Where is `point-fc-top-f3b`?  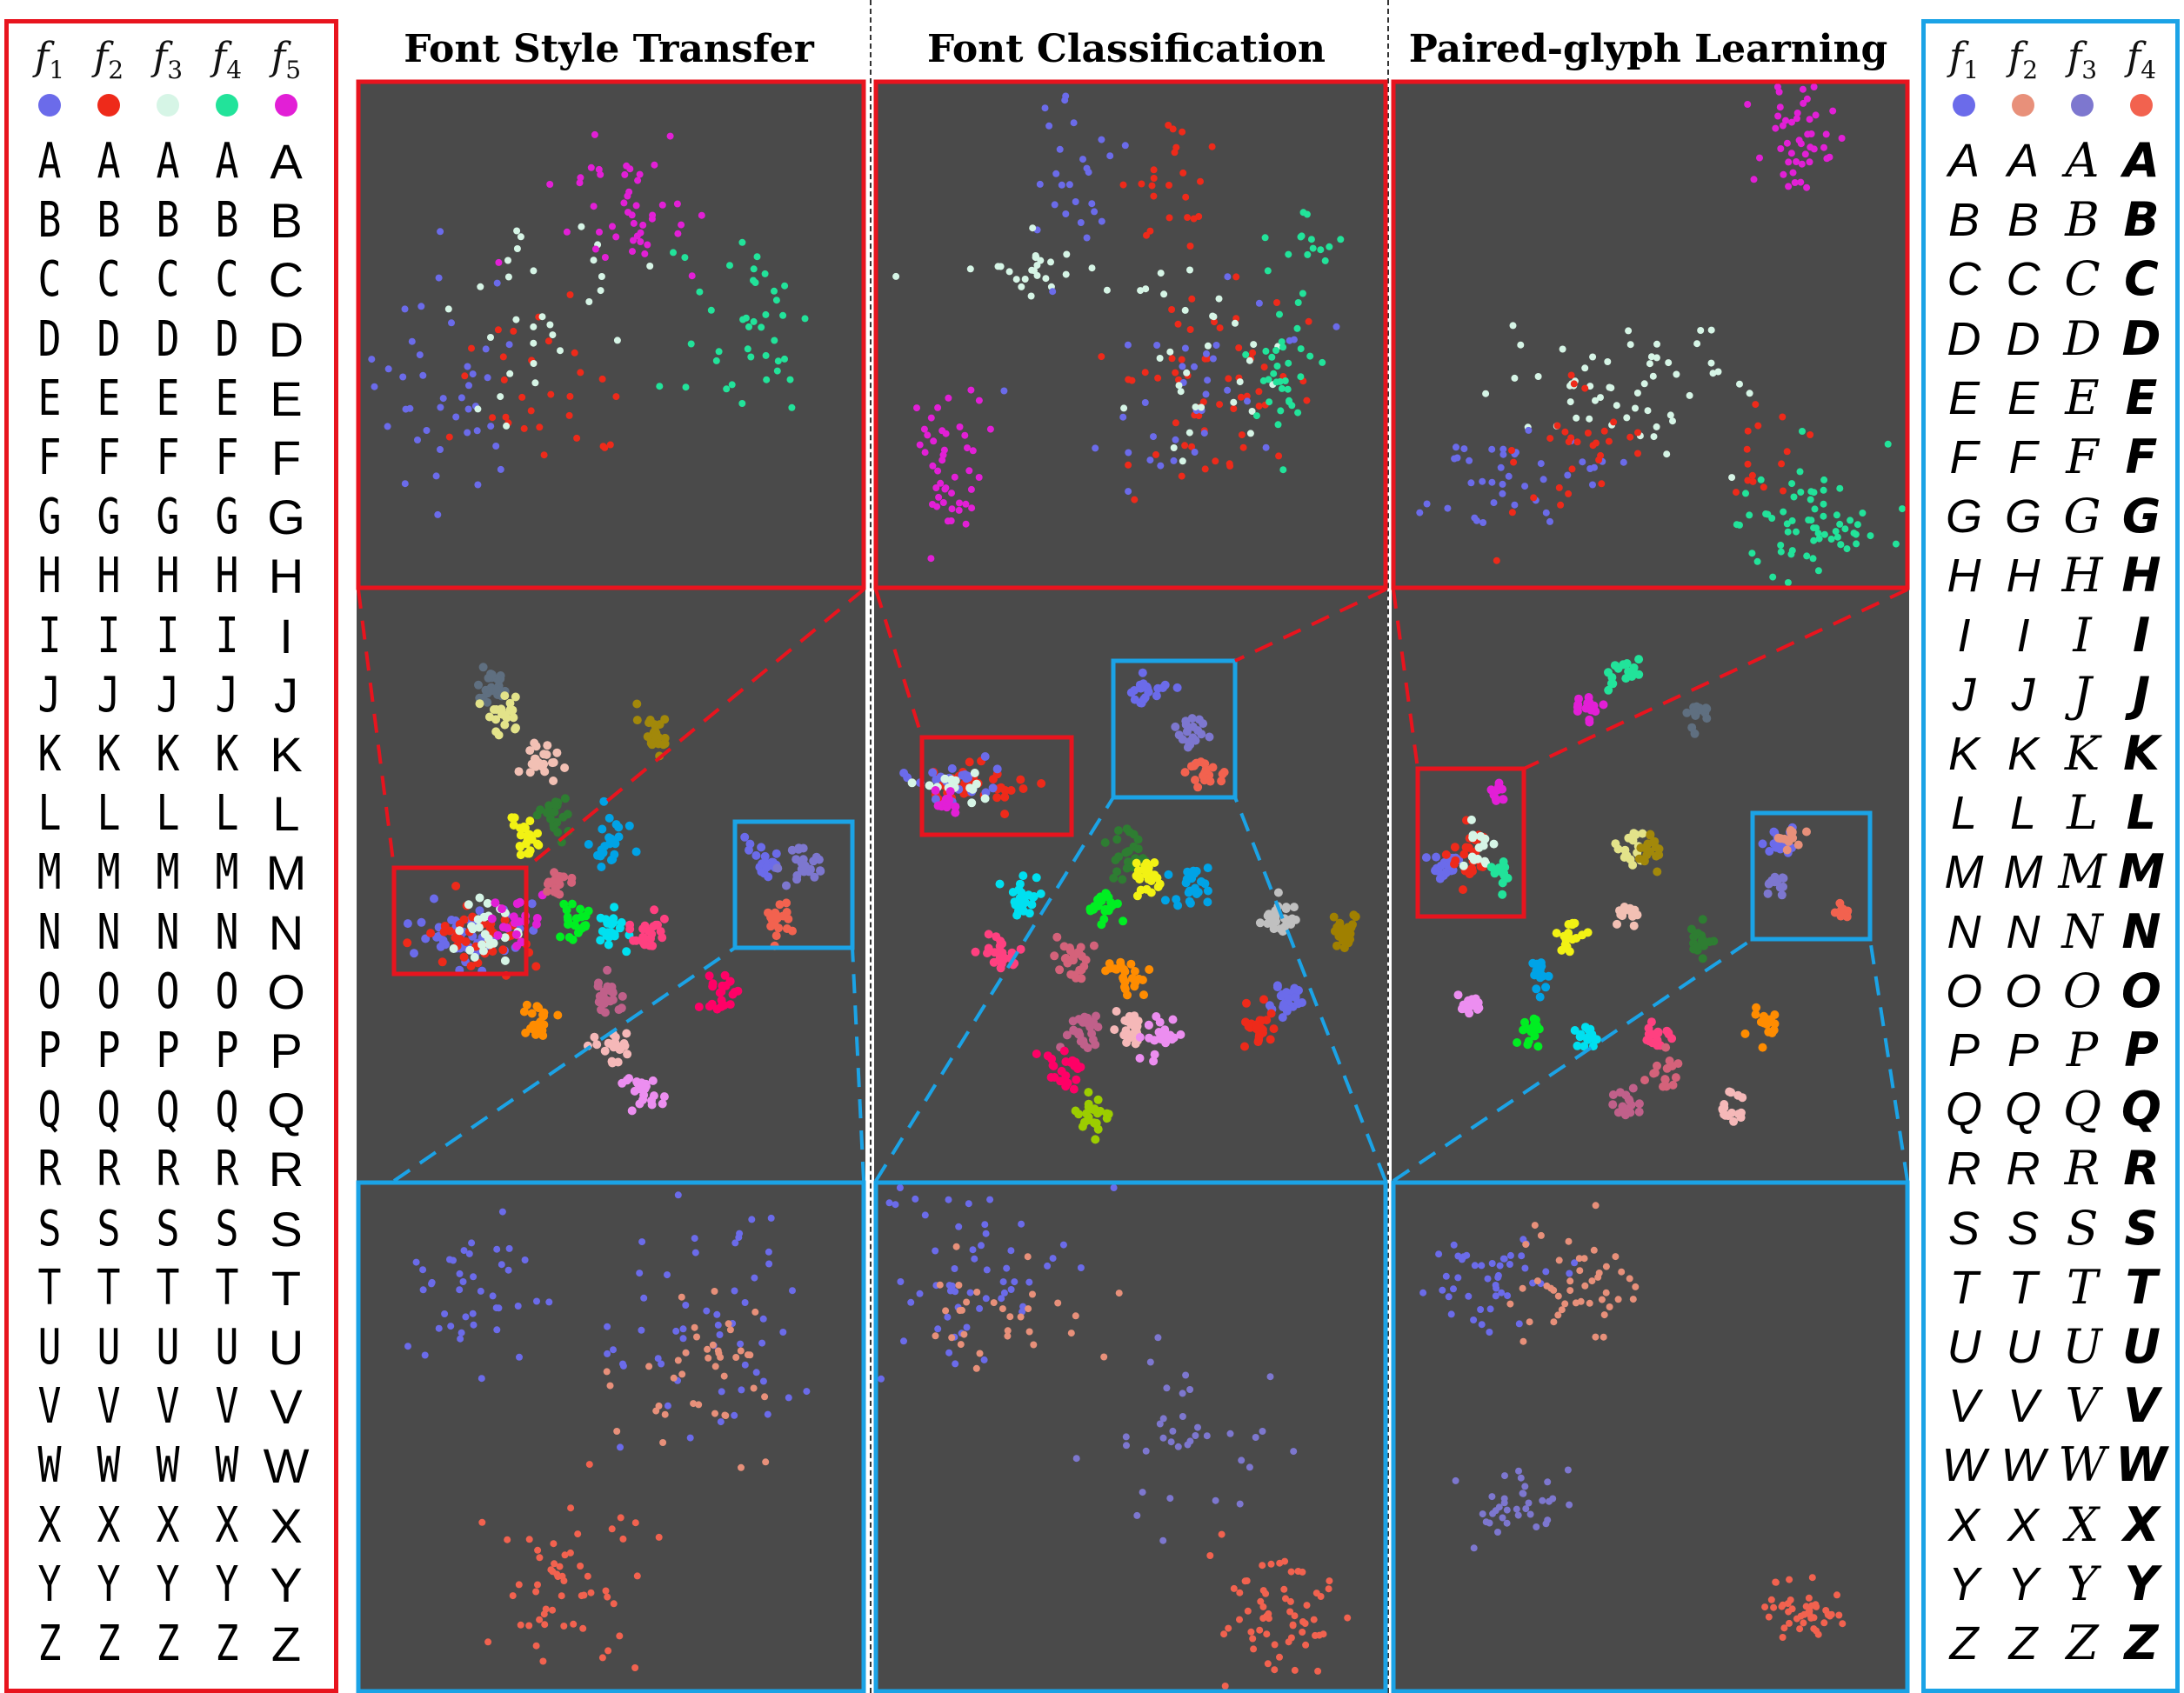 point-fc-top-f3b is located at coordinates (1164, 294).